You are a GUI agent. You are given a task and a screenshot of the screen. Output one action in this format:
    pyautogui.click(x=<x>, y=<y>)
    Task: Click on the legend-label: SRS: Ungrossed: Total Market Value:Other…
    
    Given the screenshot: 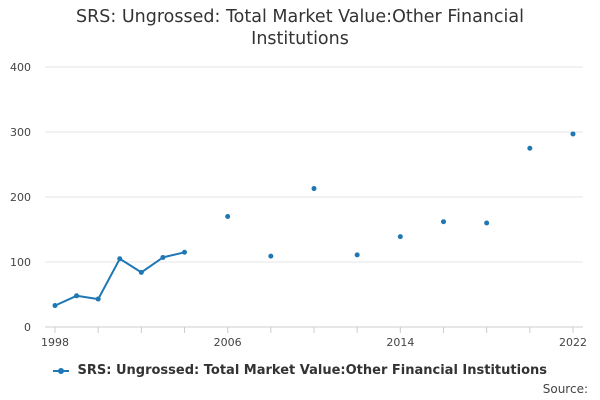 What is the action you would take?
    pyautogui.click(x=312, y=370)
    